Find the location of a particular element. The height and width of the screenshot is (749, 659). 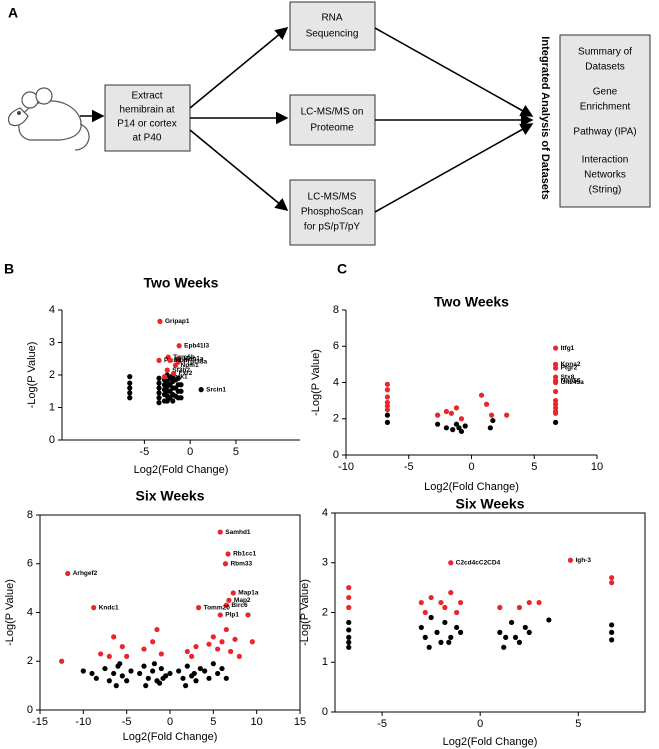

integrated-label: Integrated Analysis of Datasets is located at coordinates (545, 117).